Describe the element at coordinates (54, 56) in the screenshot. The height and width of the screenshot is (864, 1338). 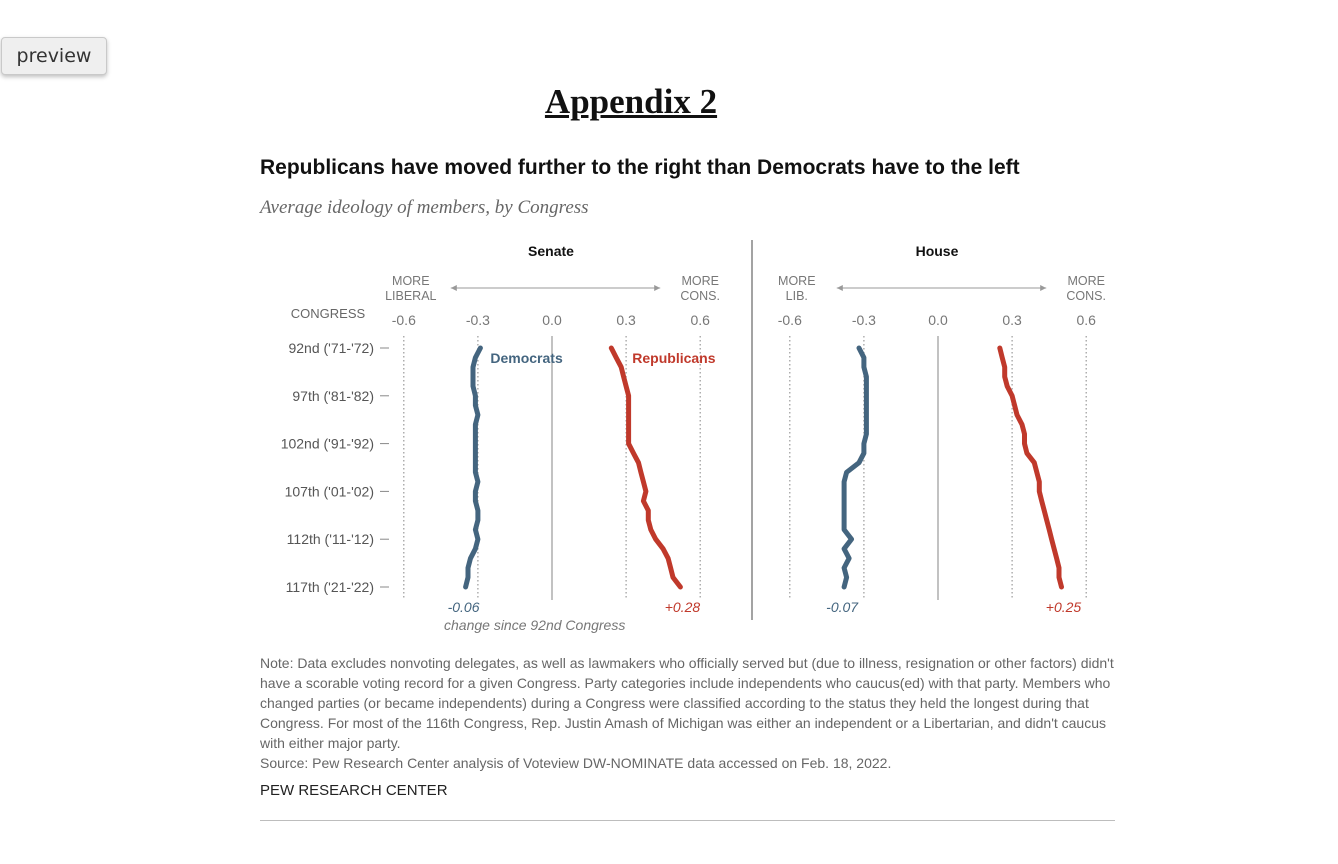
I see `preview-button: preview` at that location.